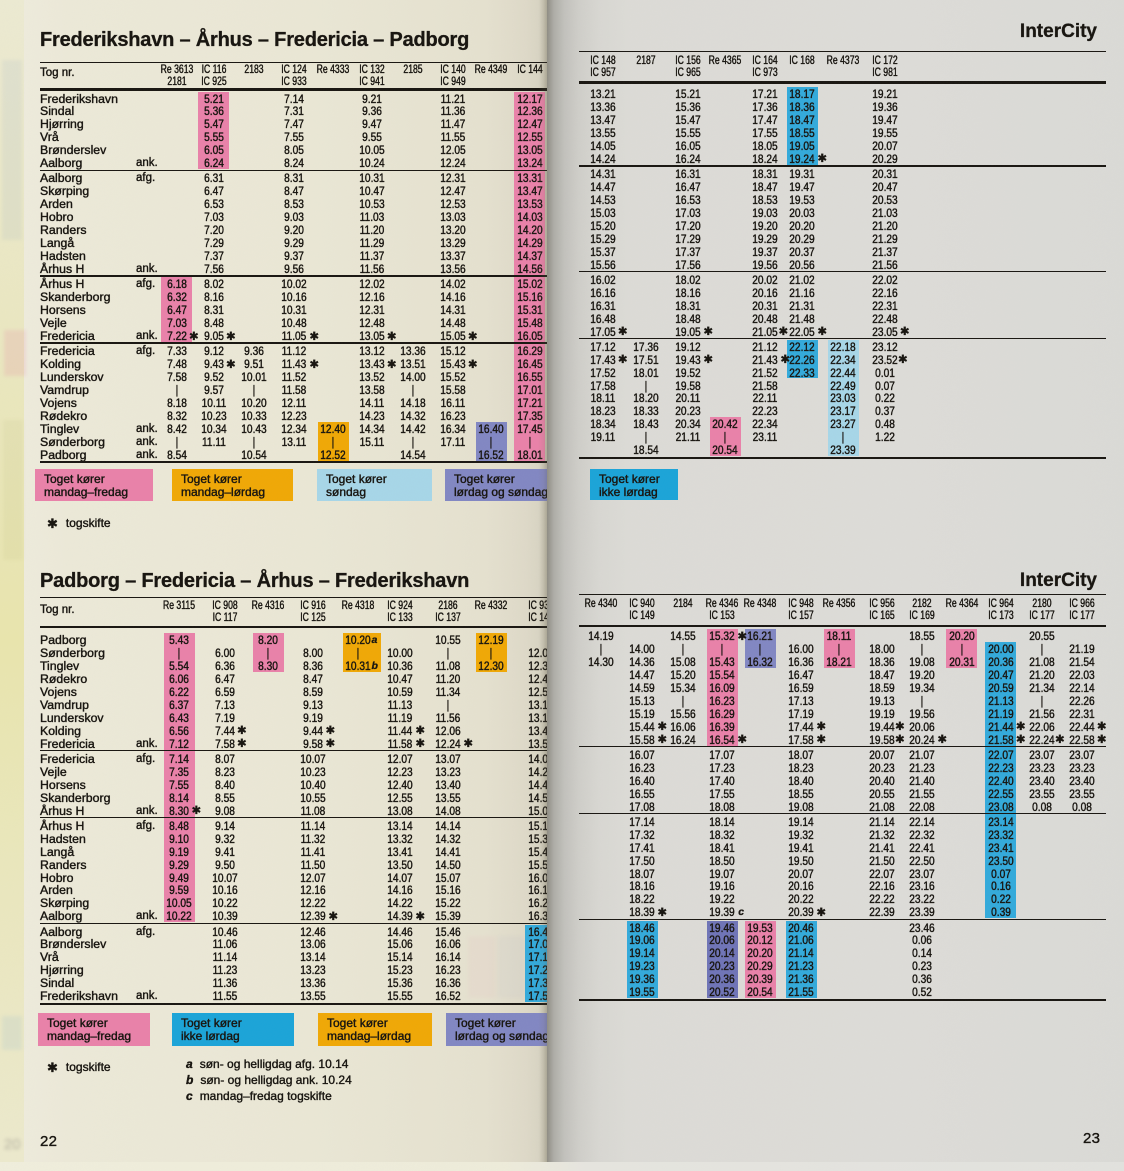 This screenshot has height=1171, width=1124. Describe the element at coordinates (801, 793) in the screenshot. I see `time-value: 18.55` at that location.